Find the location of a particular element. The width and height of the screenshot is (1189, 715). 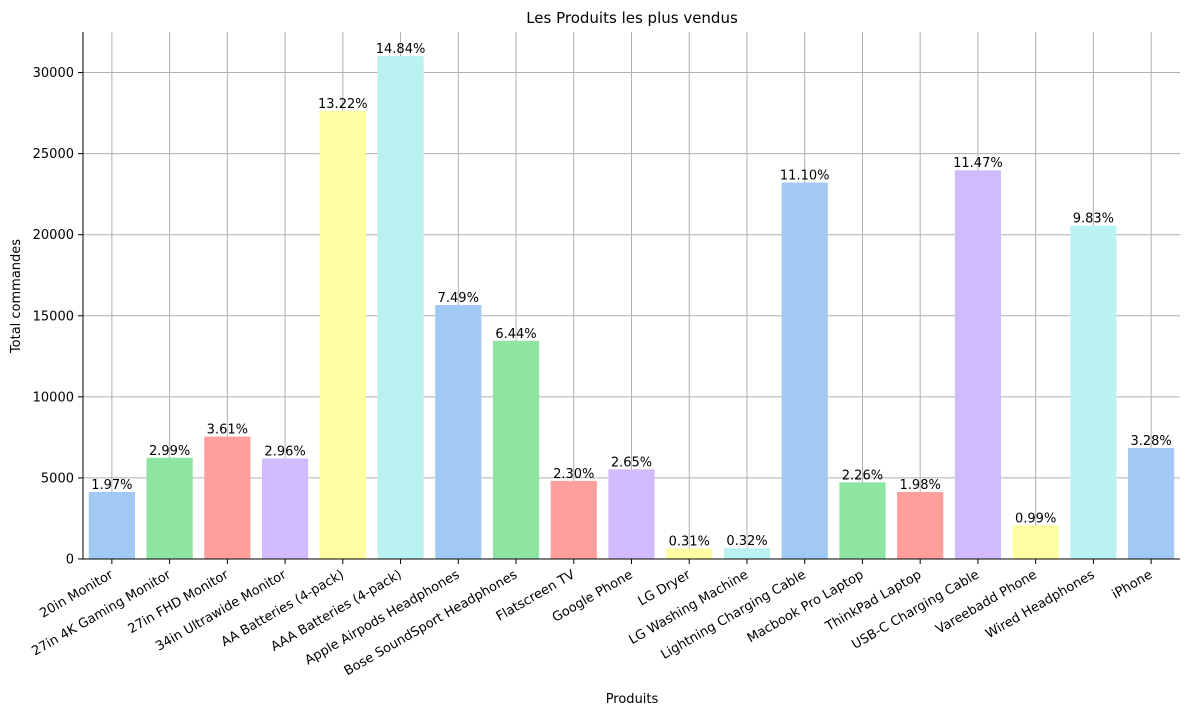

data-label: 1.97% is located at coordinates (111, 485).